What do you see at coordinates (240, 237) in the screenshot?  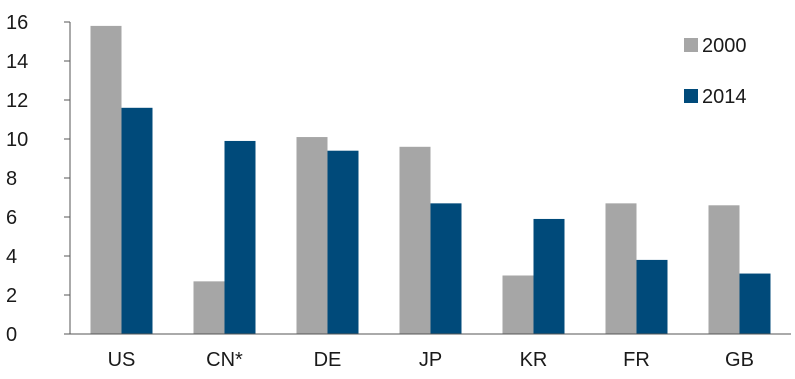 I see `bar-2014-cn` at bounding box center [240, 237].